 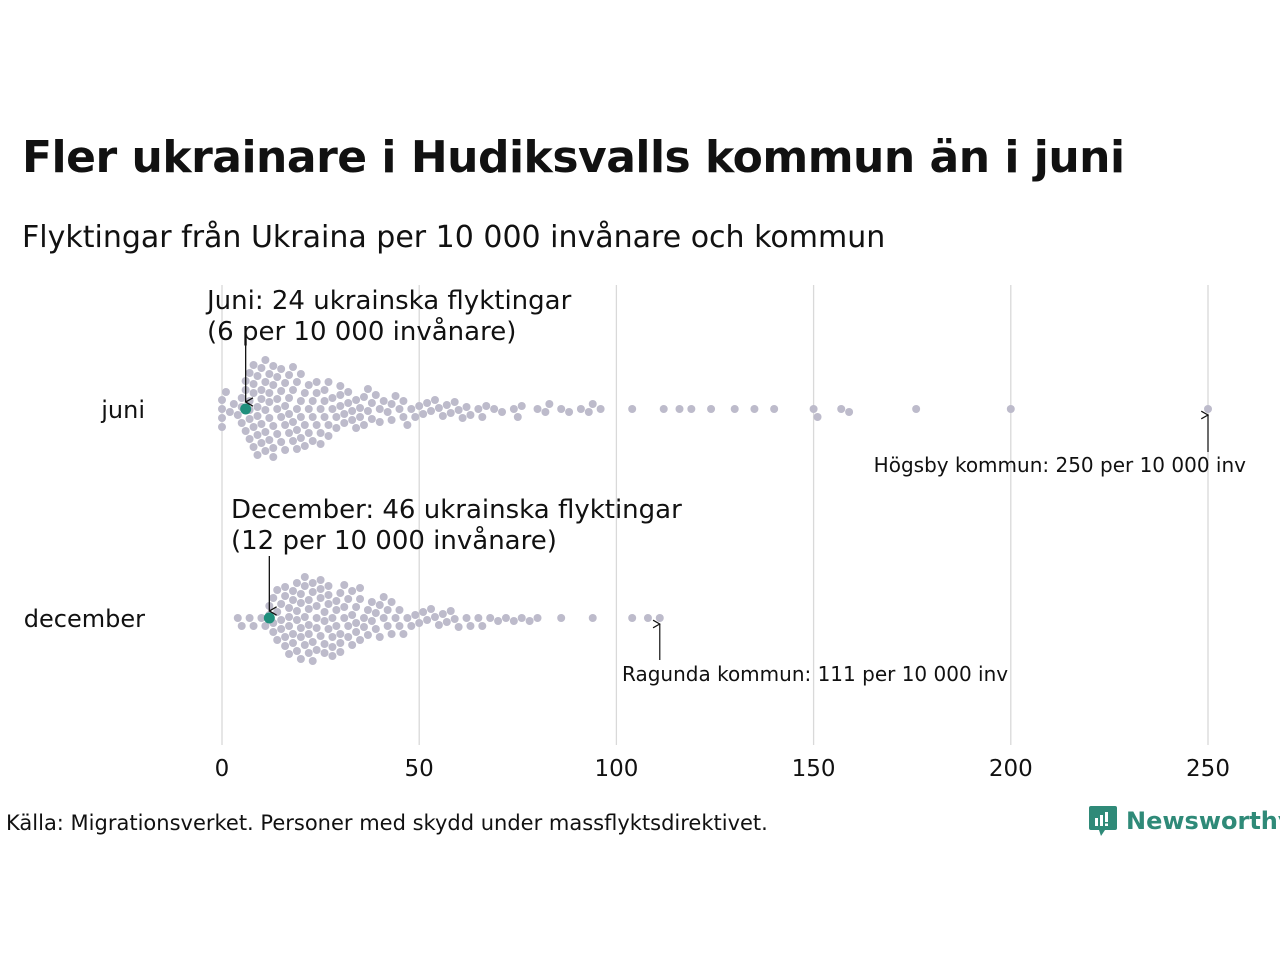 I want to click on x-tick-label: 150, so click(x=814, y=769).